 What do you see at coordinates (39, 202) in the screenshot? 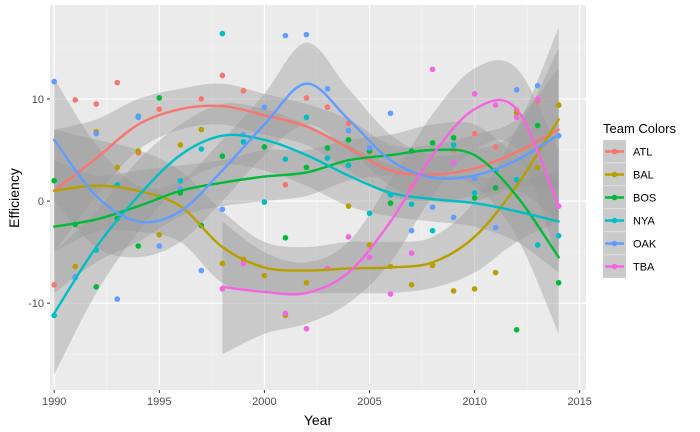
I see `y-axis: -10 0 10` at bounding box center [39, 202].